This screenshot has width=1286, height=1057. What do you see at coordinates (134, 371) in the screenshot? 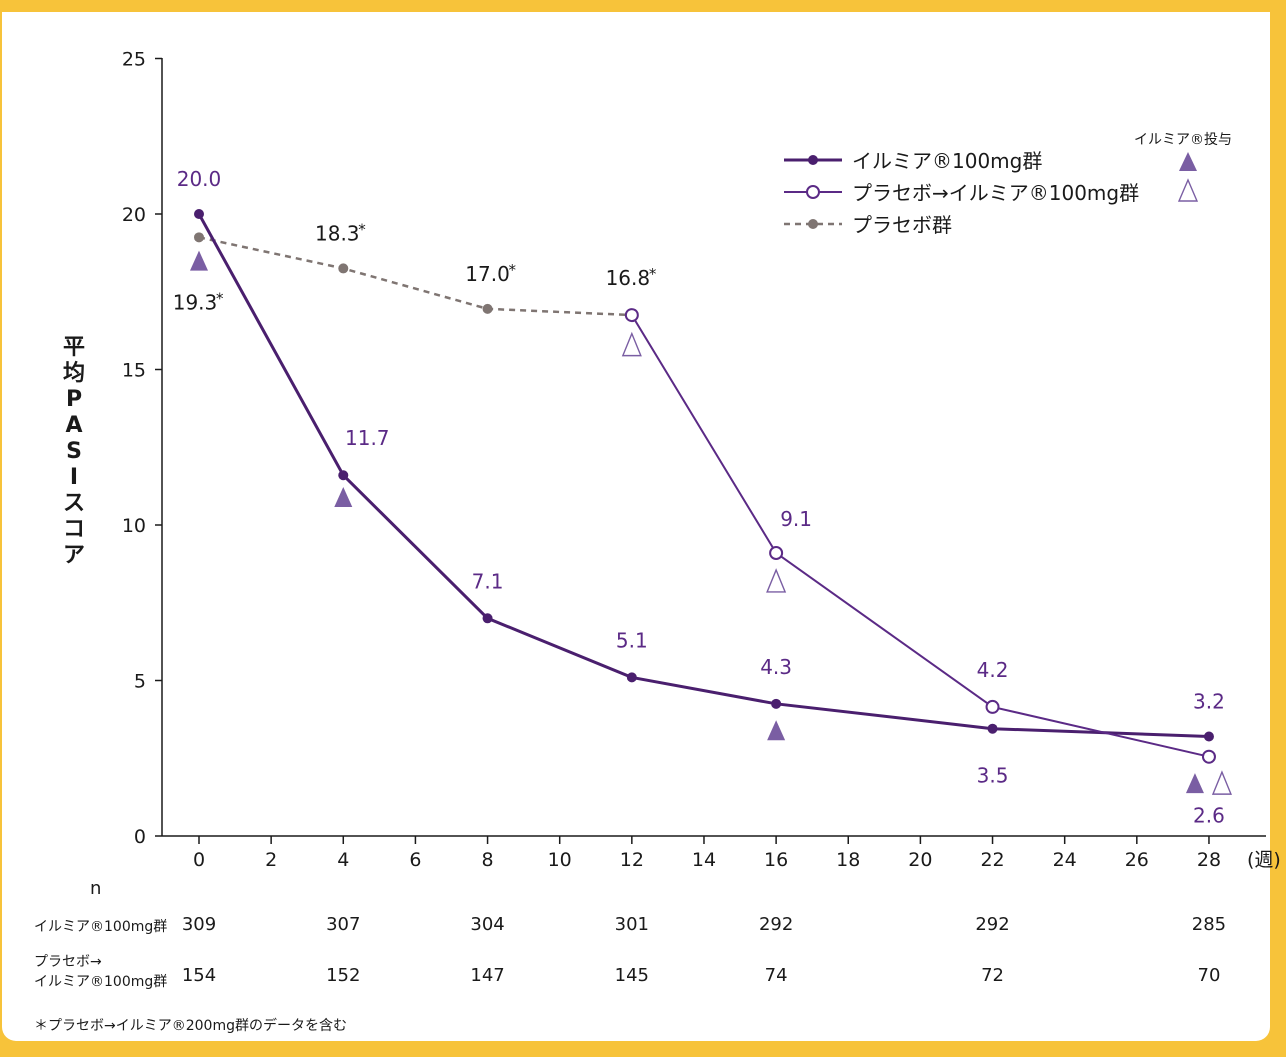
I see `y-tick-label: 15` at bounding box center [134, 371].